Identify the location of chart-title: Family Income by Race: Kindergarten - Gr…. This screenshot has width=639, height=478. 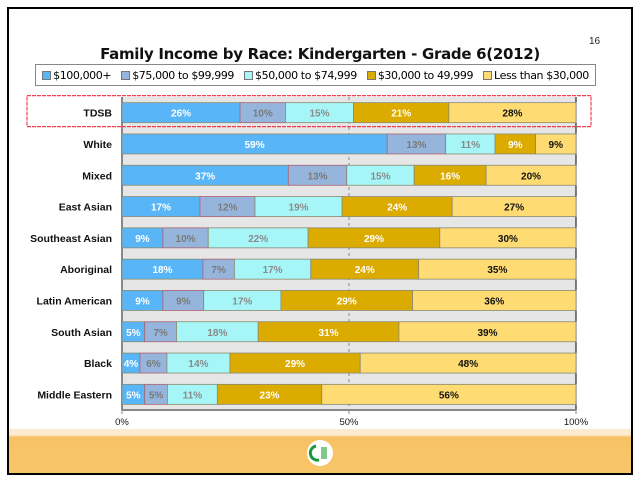
(320, 54).